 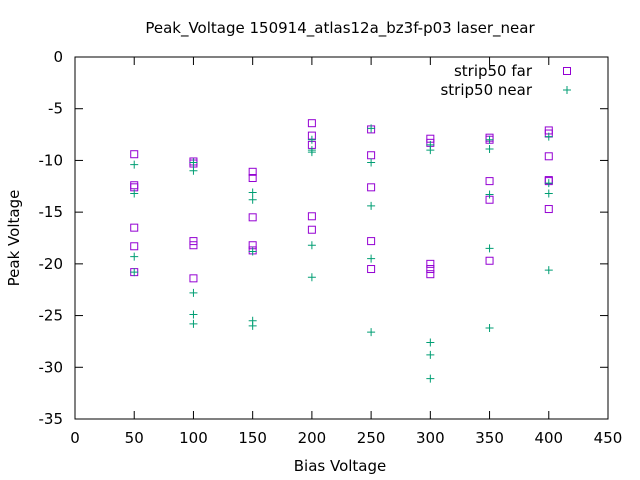 What do you see at coordinates (51, 264) in the screenshot?
I see `y-tick-label: -20` at bounding box center [51, 264].